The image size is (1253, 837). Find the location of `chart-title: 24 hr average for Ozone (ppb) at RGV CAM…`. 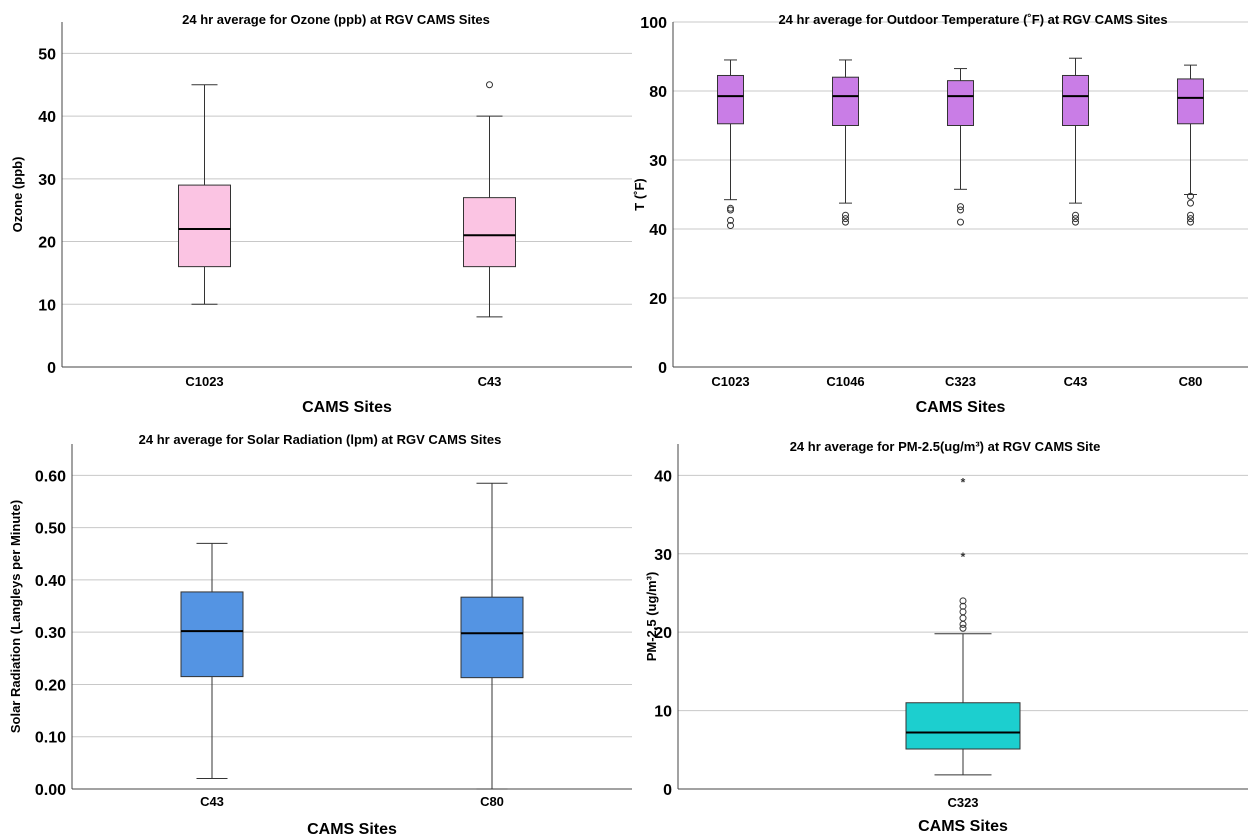

chart-title: 24 hr average for Ozone (ppb) at RGV CAM… is located at coordinates (336, 19).